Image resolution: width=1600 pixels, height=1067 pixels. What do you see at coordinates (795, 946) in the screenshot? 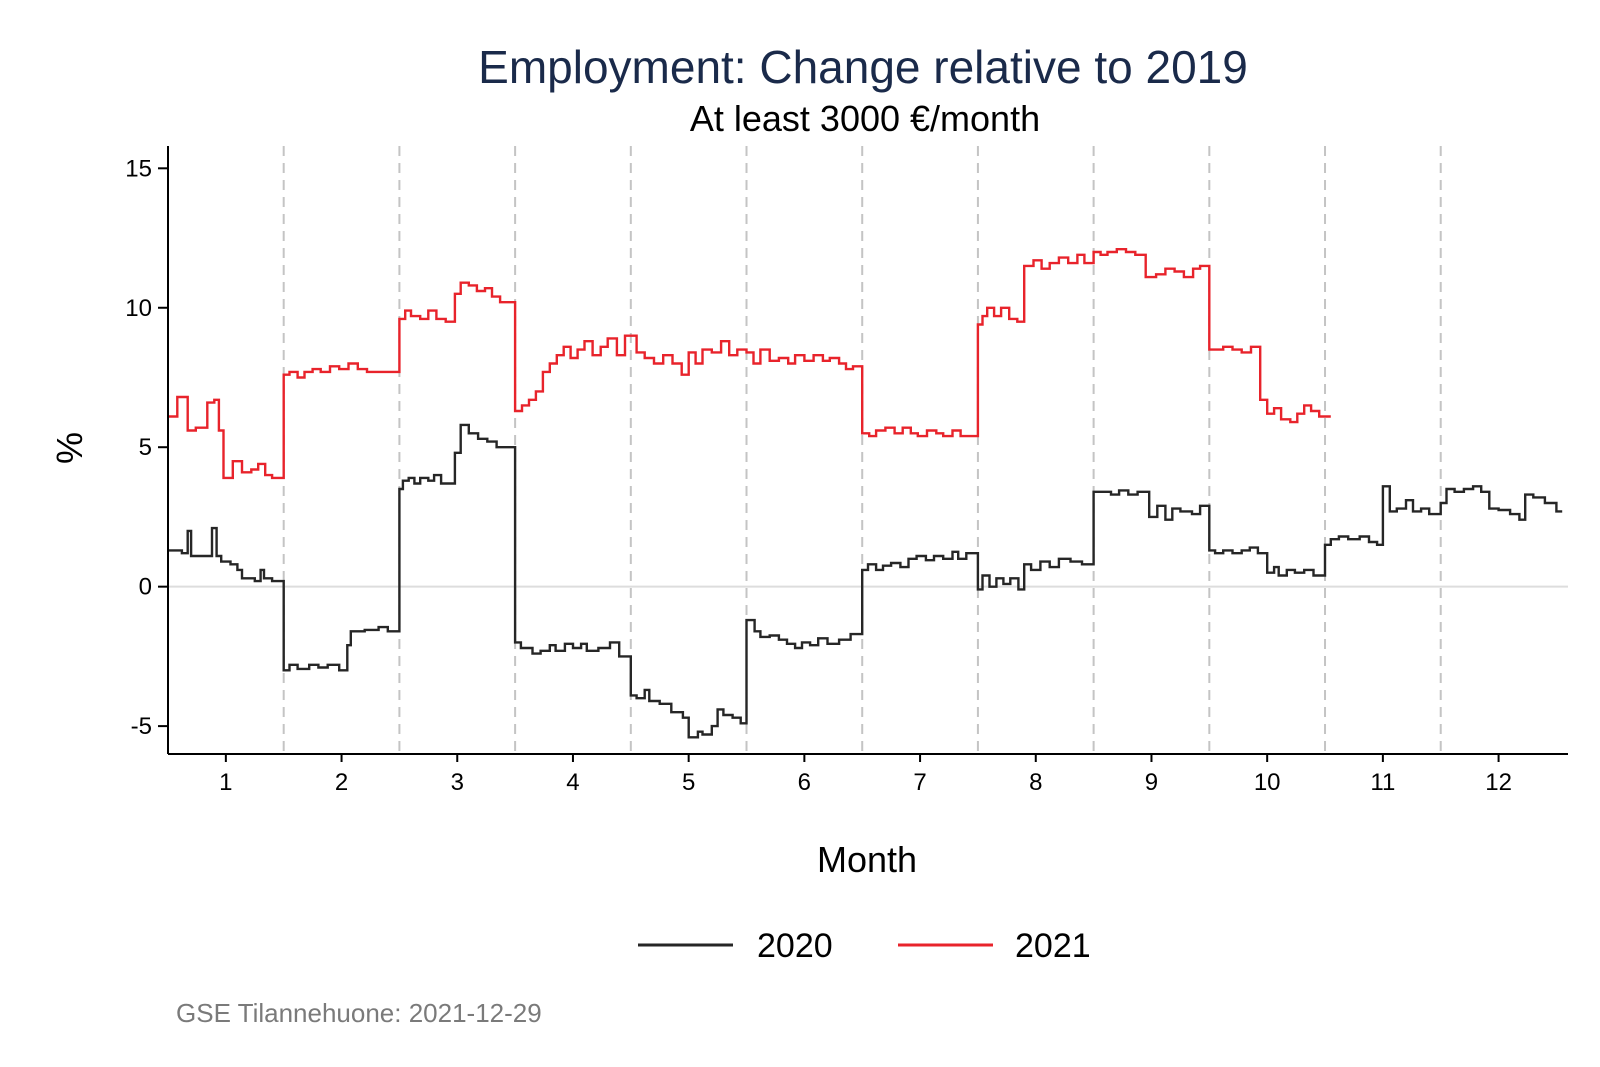
I see `legend-label-2020: 2020` at bounding box center [795, 946].